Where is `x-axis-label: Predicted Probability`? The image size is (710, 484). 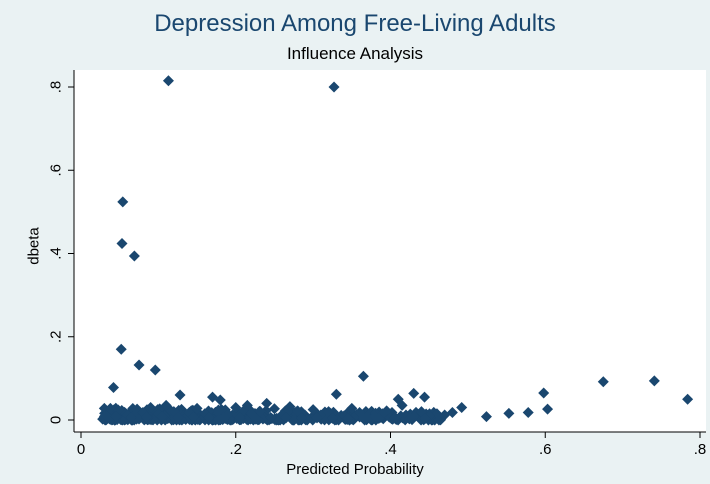
x-axis-label: Predicted Probability is located at coordinates (355, 469).